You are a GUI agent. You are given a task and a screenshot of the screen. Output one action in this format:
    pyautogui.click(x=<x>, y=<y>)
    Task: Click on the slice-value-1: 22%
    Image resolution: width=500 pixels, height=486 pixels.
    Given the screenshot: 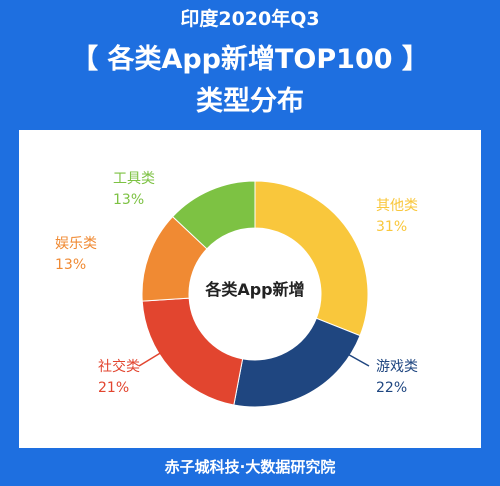 What is the action you would take?
    pyautogui.click(x=391, y=388)
    